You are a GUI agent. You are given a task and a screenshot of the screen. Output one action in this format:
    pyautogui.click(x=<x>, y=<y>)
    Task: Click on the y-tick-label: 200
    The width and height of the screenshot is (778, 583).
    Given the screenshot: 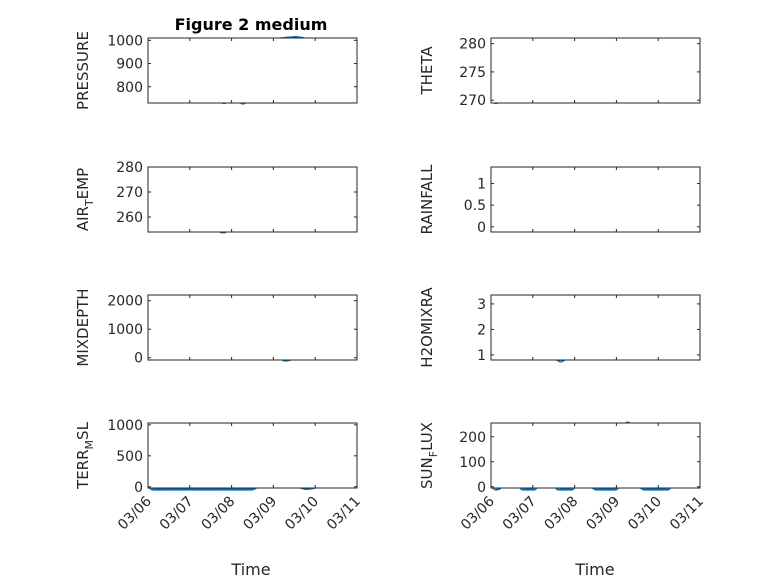 What is the action you would take?
    pyautogui.click(x=472, y=438)
    